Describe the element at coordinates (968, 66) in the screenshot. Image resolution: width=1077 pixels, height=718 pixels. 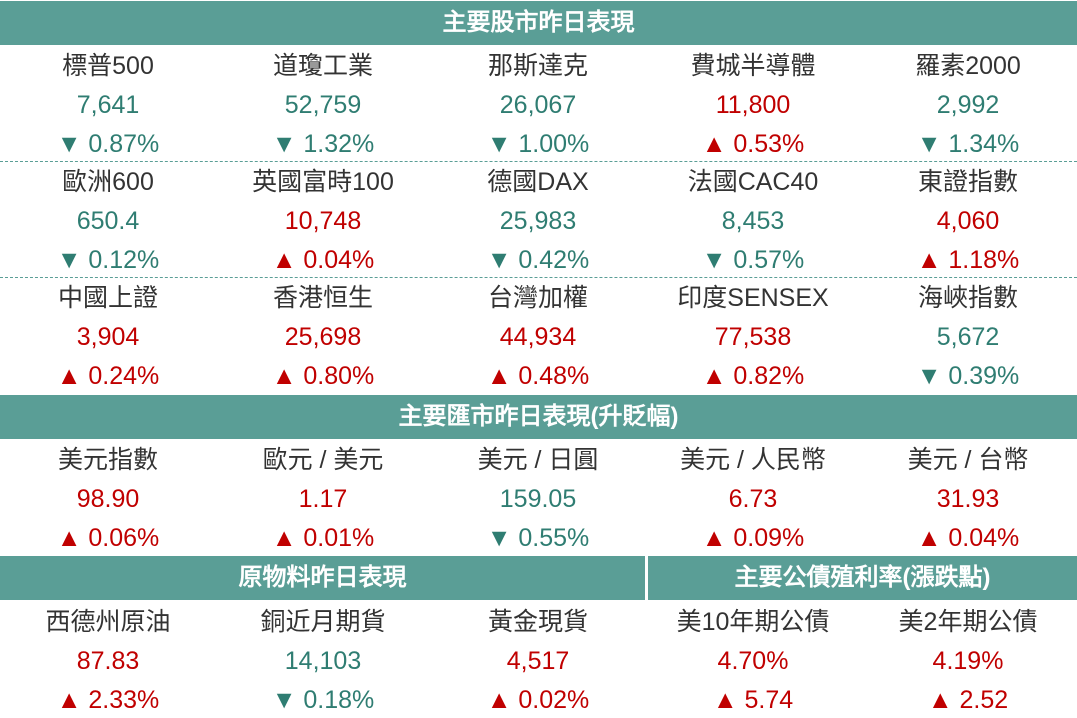
I see `item-name: 羅素2000` at that location.